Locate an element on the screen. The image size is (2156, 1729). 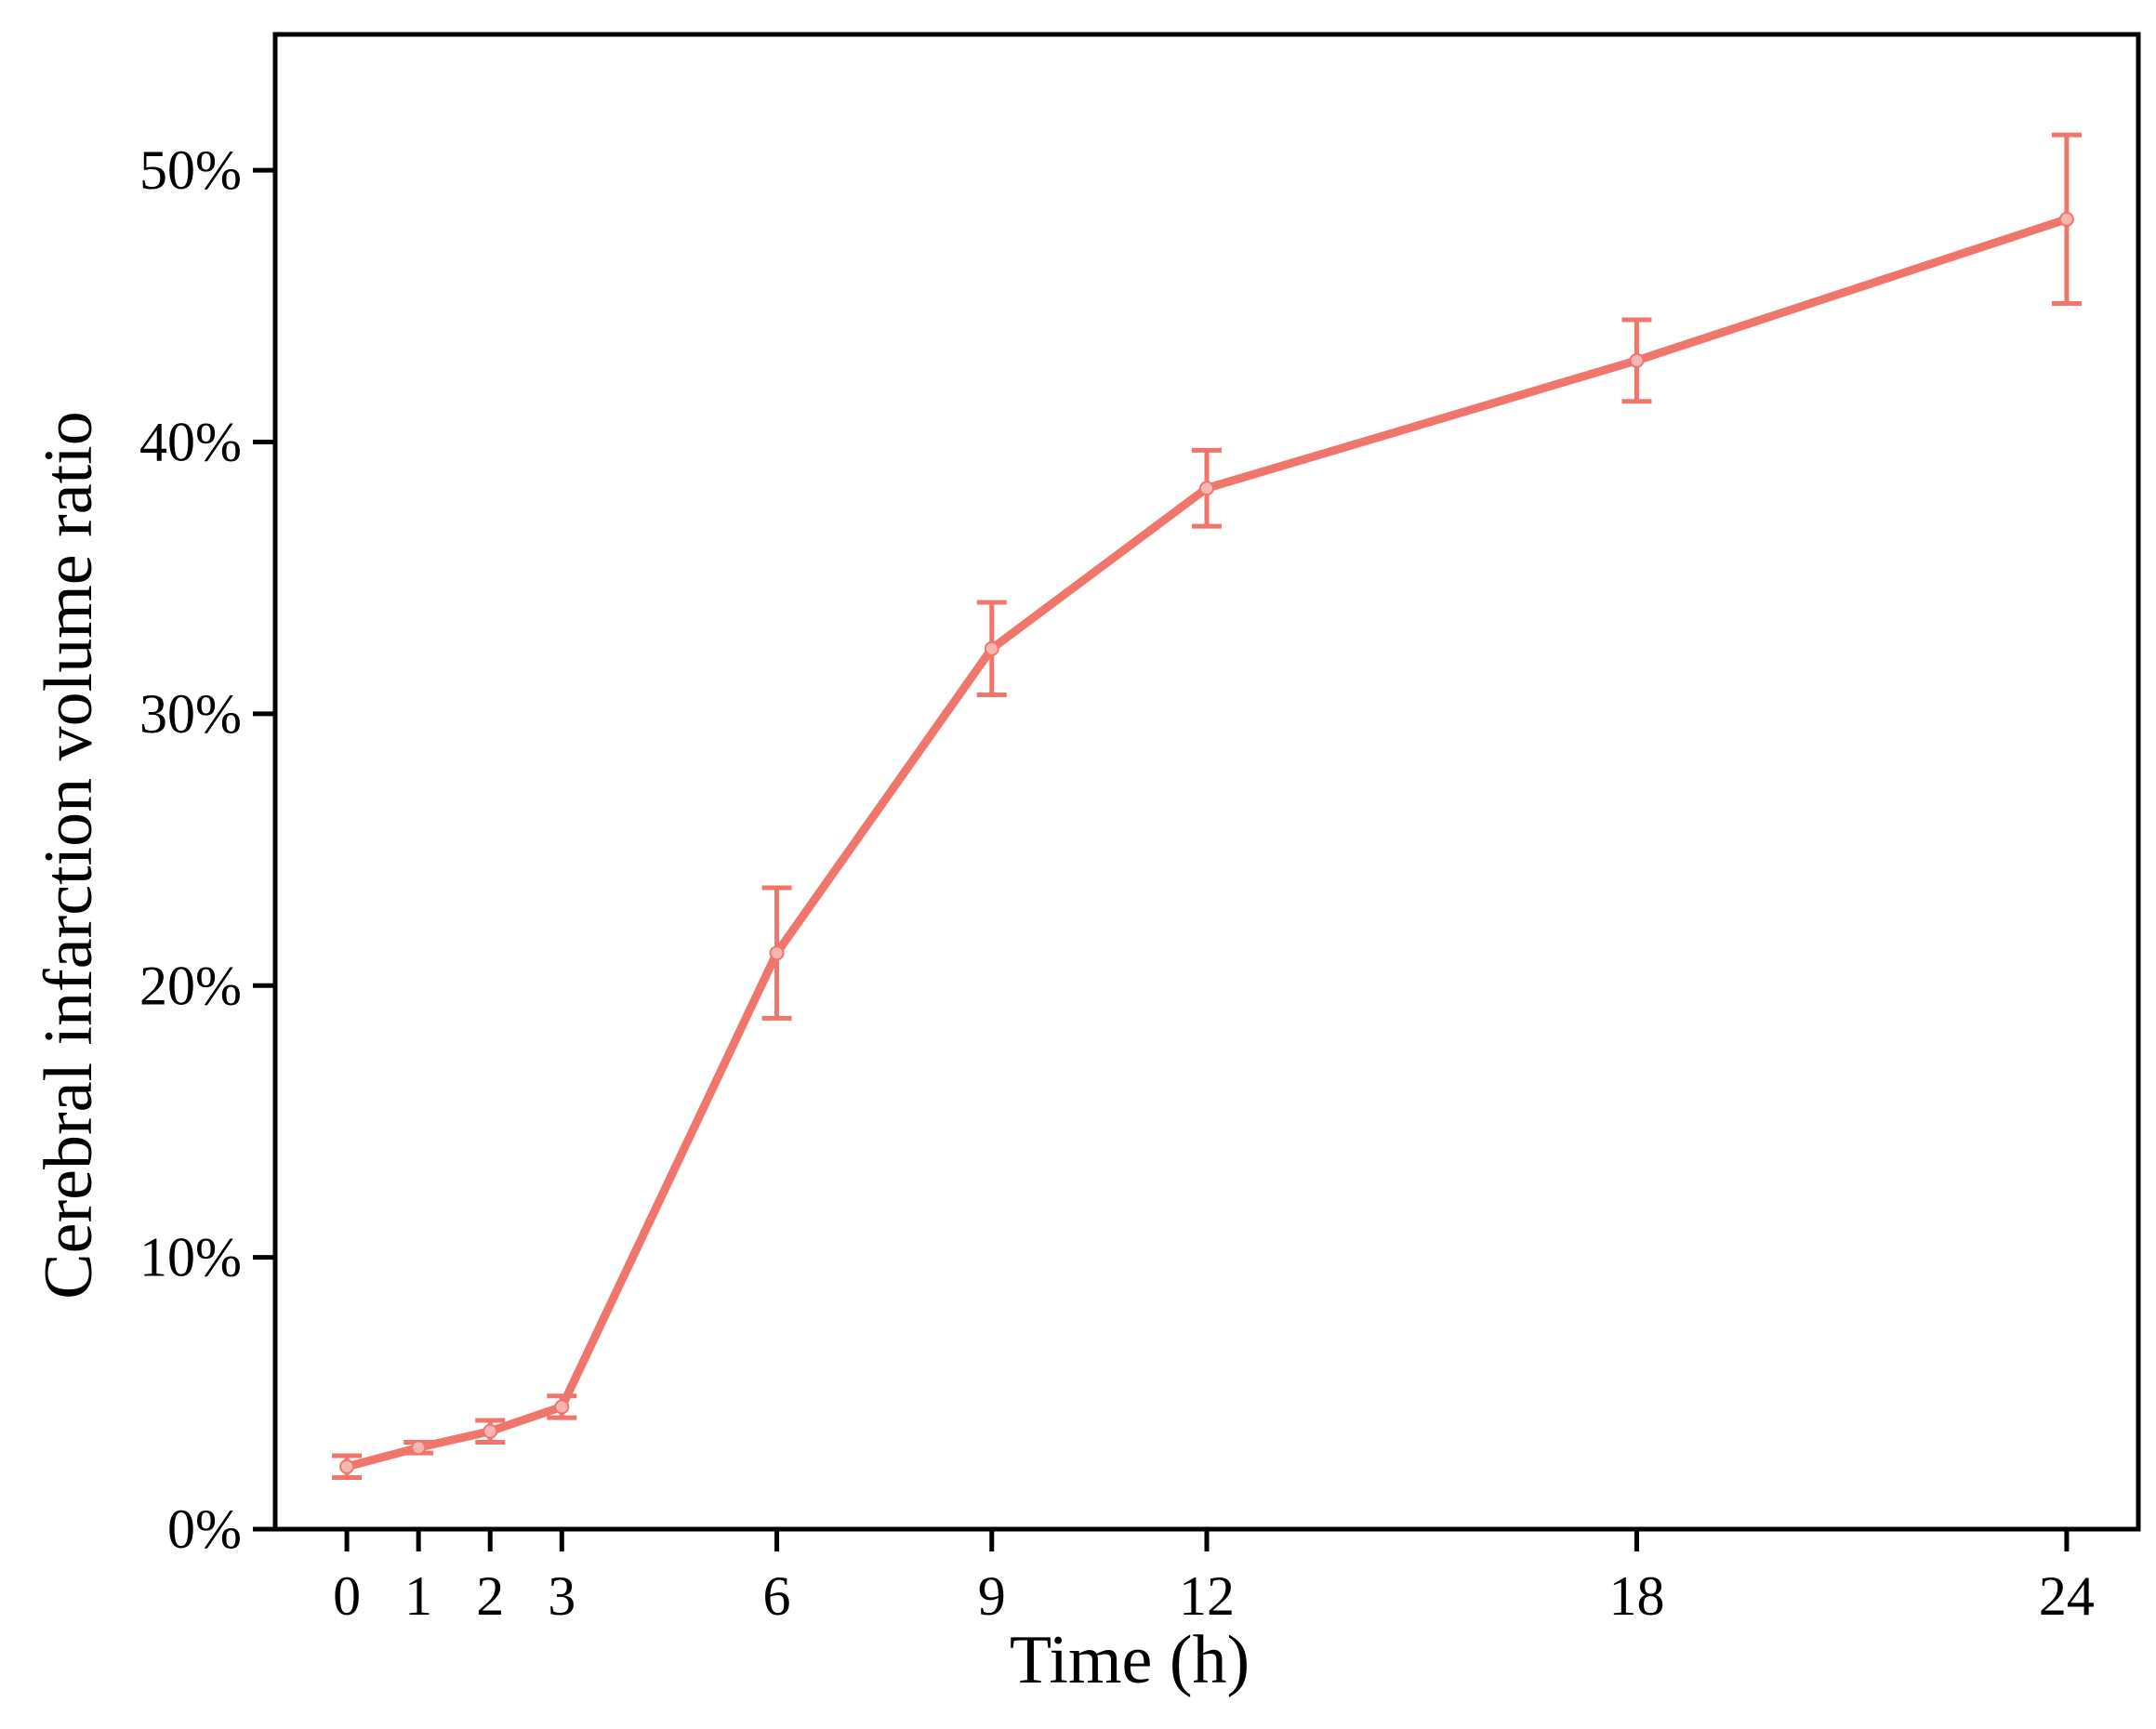
x-tick-label: 9 is located at coordinates (992, 1596).